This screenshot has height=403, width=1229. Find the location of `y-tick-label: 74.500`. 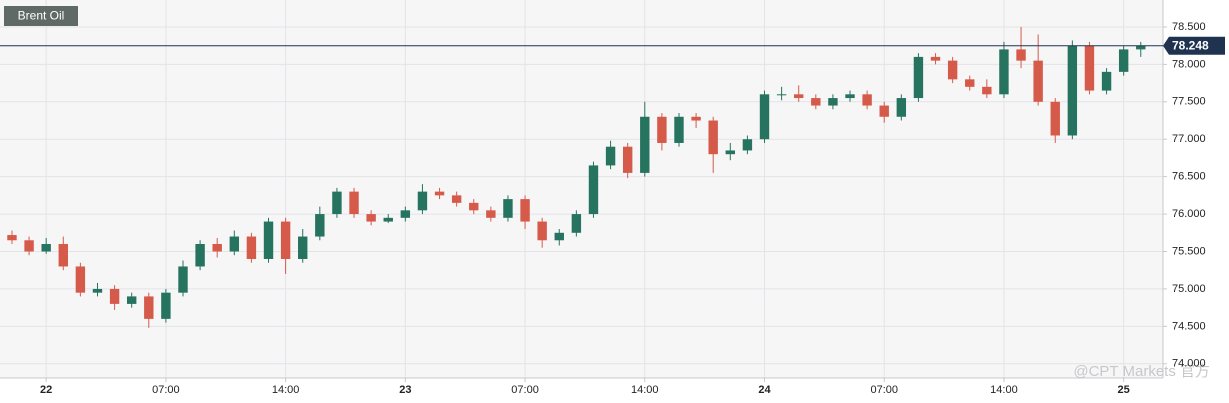

y-tick-label: 74.500 is located at coordinates (1189, 326).